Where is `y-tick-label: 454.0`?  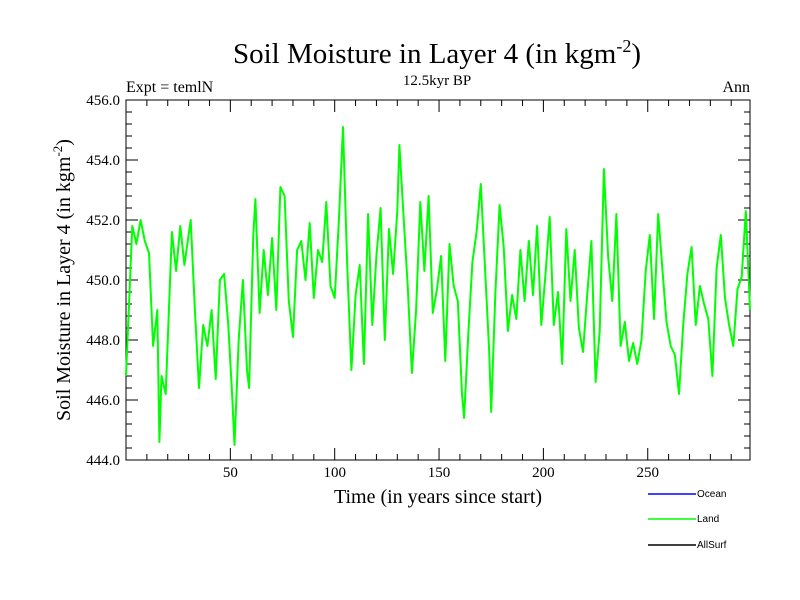 y-tick-label: 454.0 is located at coordinates (103, 161).